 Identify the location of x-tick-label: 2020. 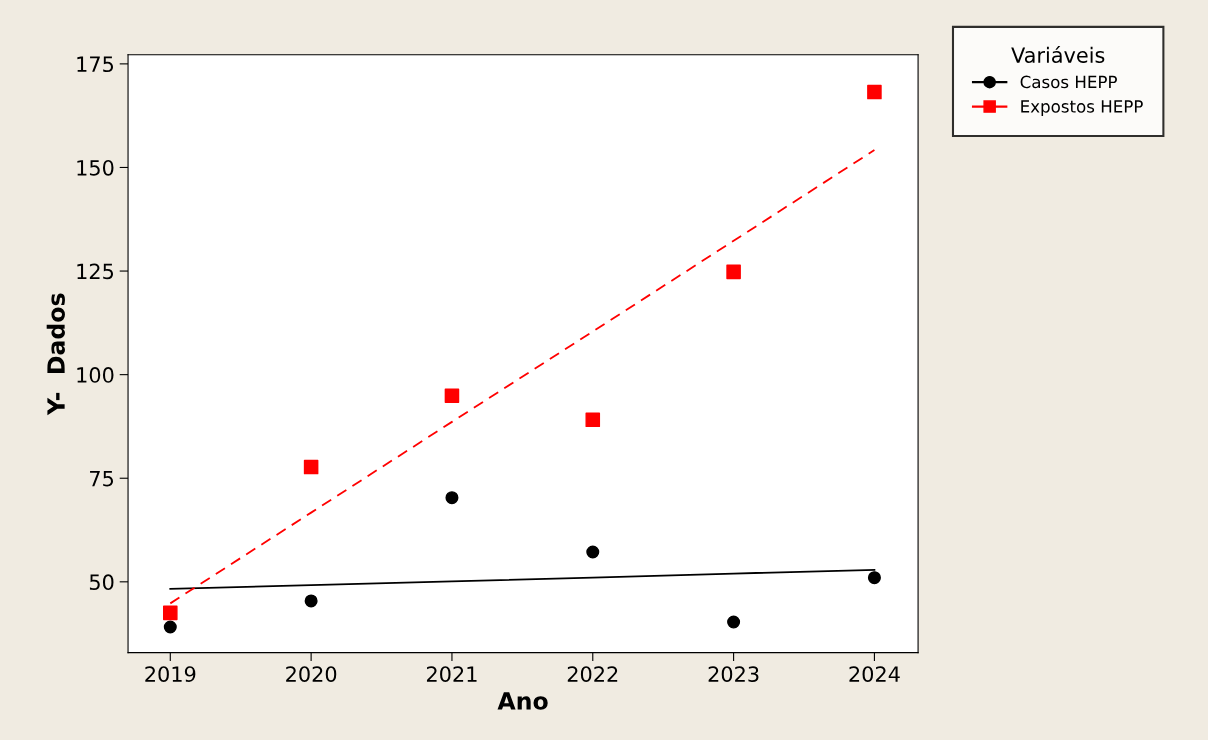
(311, 674).